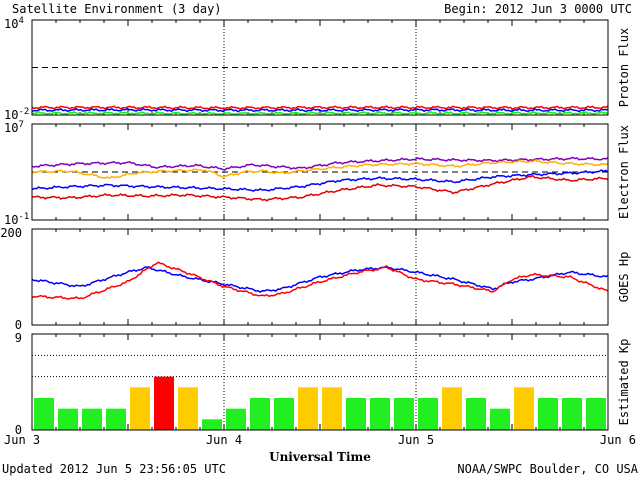  Describe the element at coordinates (22, 440) in the screenshot. I see `x-tick-label: Jun 3` at that location.